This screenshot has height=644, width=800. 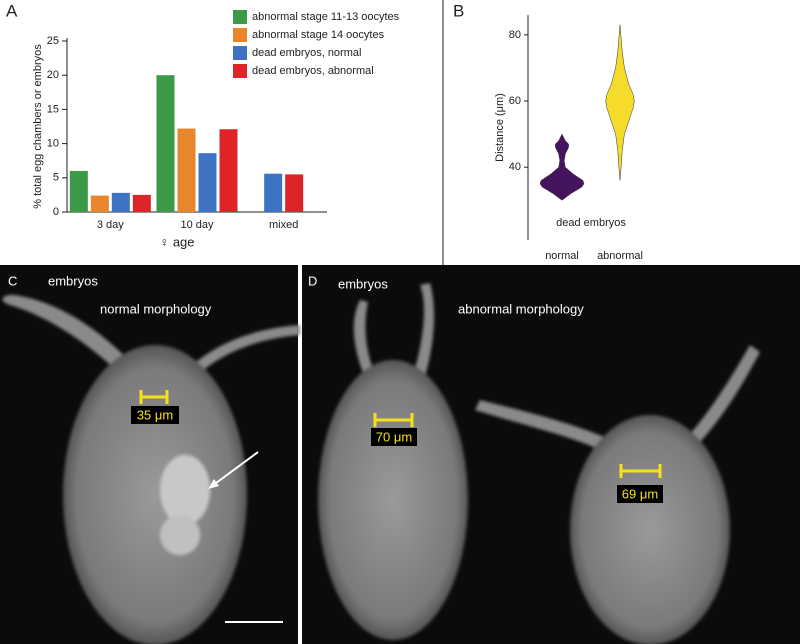 I want to click on legend-label: dead embryos, abnormal, so click(x=313, y=71).